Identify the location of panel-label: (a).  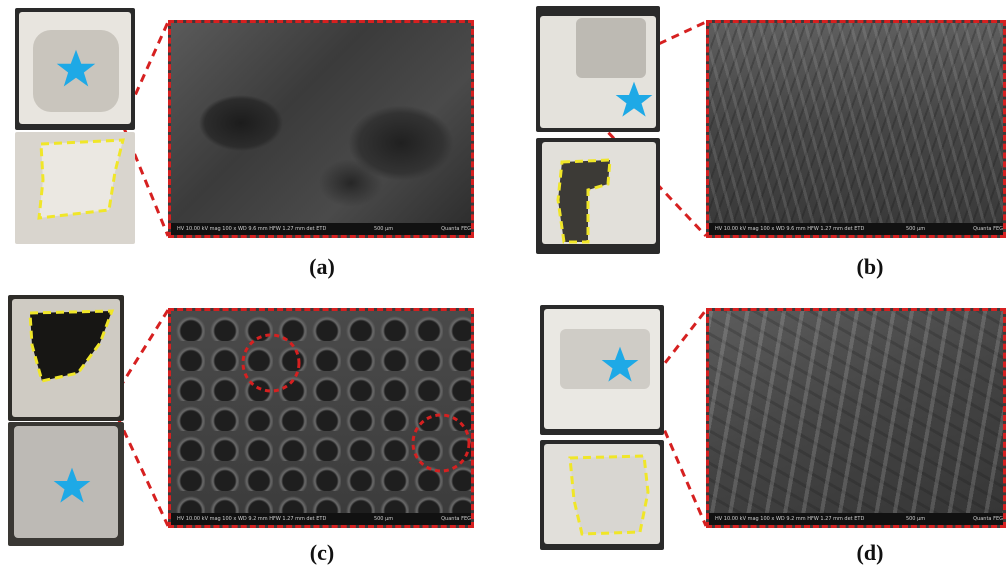
(322, 266).